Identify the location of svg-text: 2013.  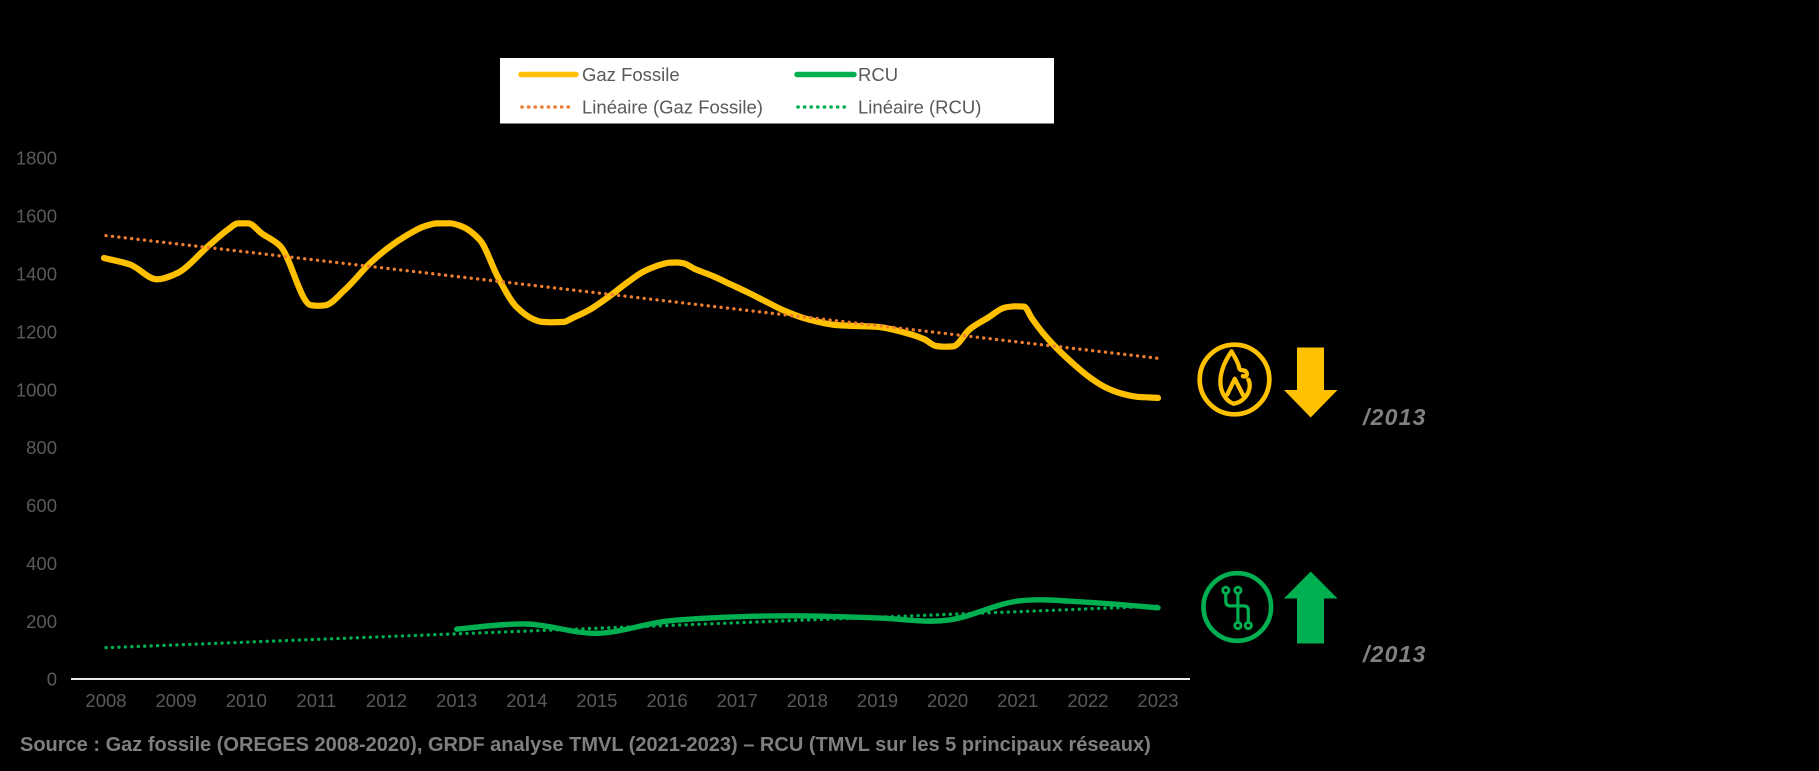
(456, 700).